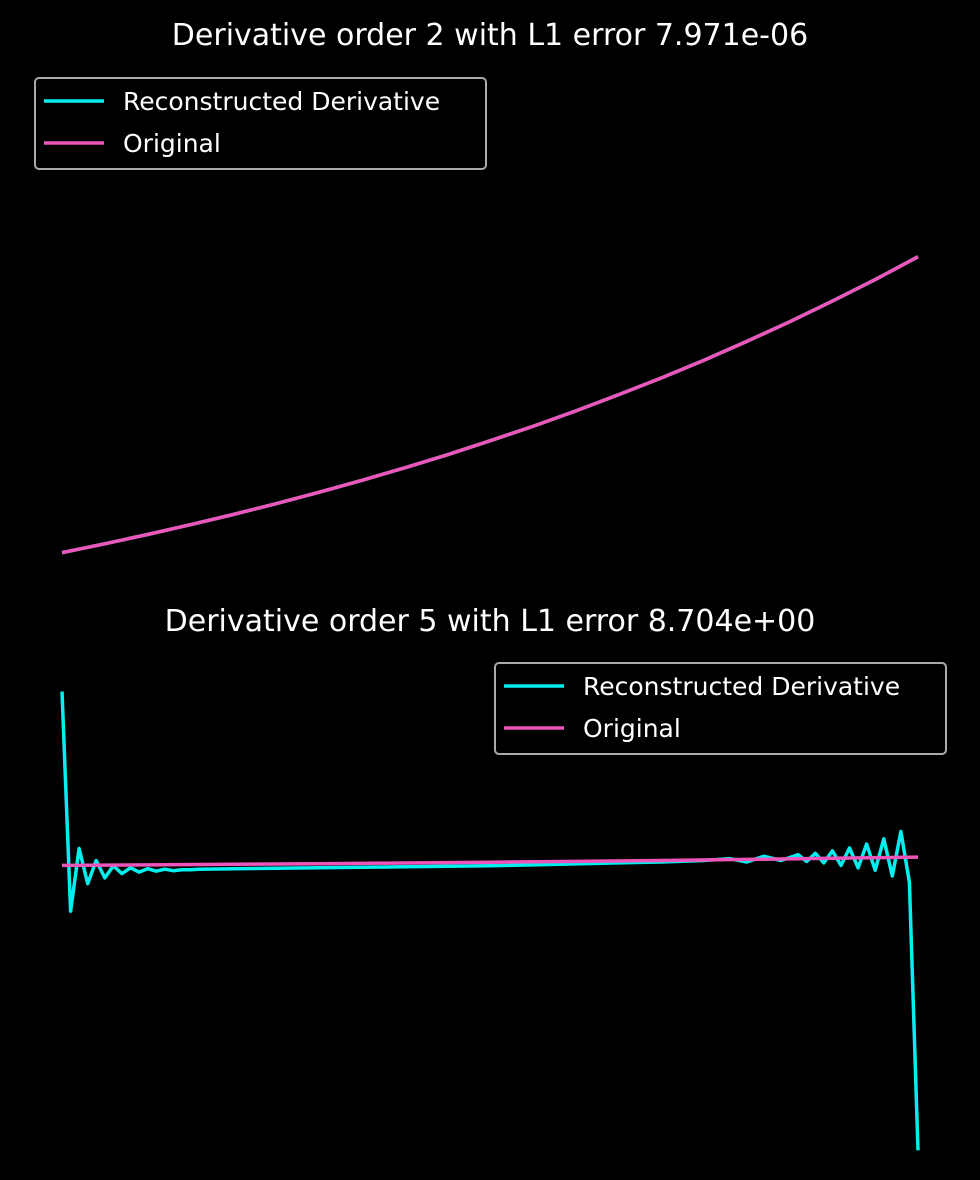  Describe the element at coordinates (490, 861) in the screenshot. I see `series-line-original` at that location.